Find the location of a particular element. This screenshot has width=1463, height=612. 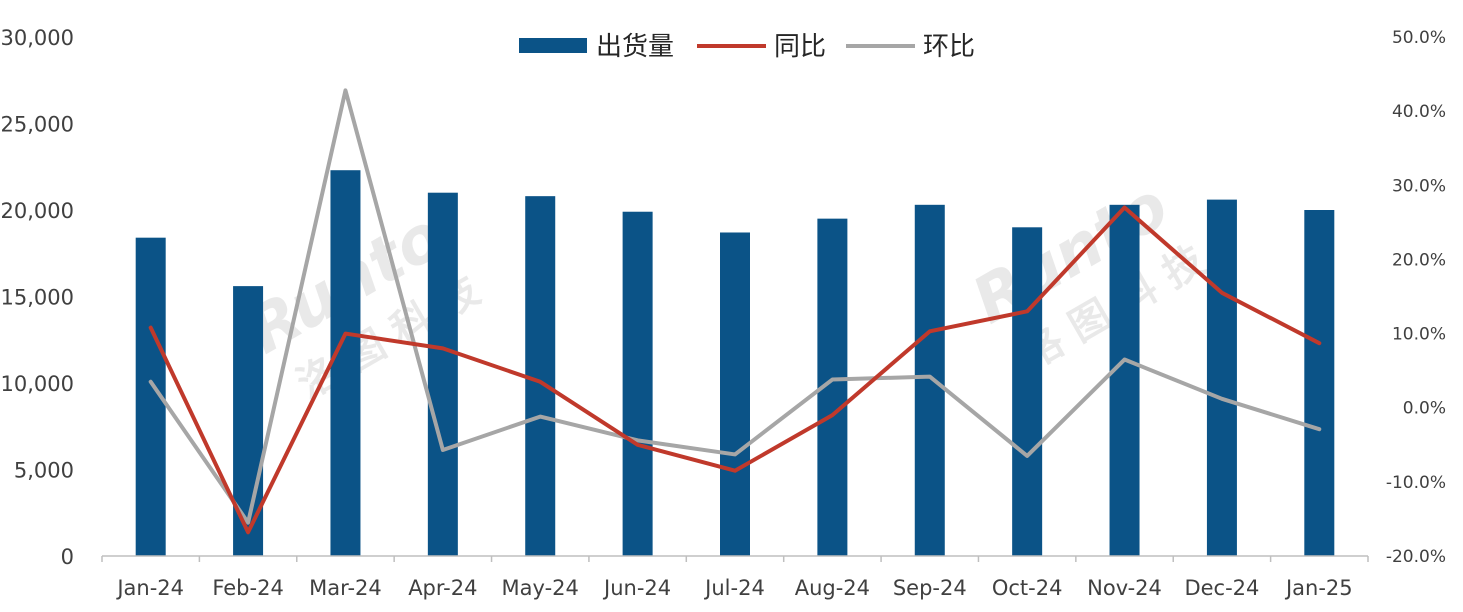

x-tick-label: Jan-25 is located at coordinates (1318, 588).